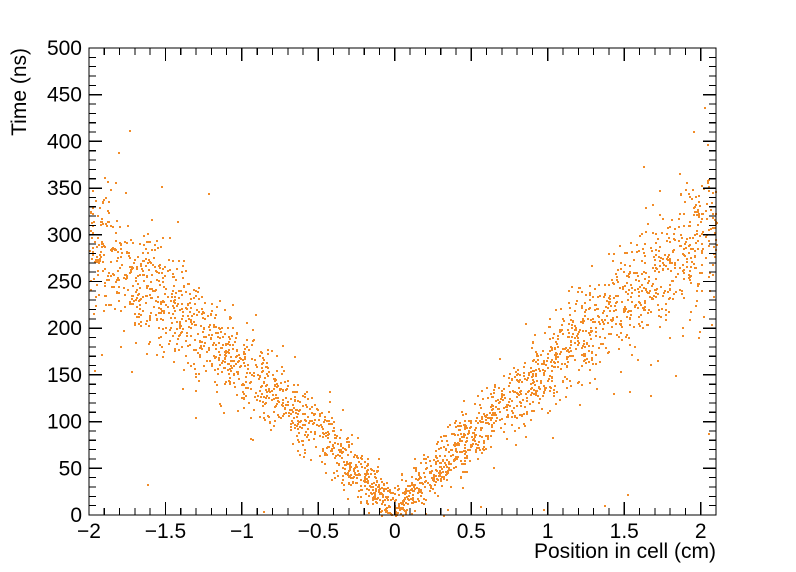 This screenshot has height=572, width=796. I want to click on x-tick-label: −1.5, so click(165, 531).